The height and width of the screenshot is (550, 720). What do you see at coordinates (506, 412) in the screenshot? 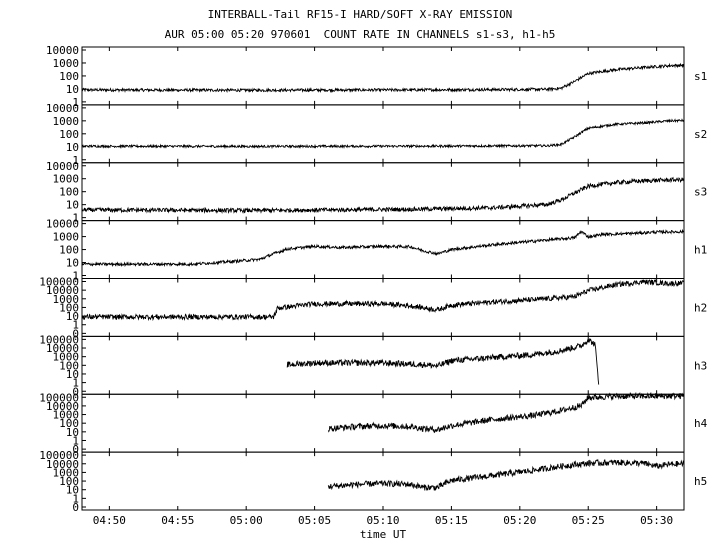
I see `series-line-h4` at bounding box center [506, 412].